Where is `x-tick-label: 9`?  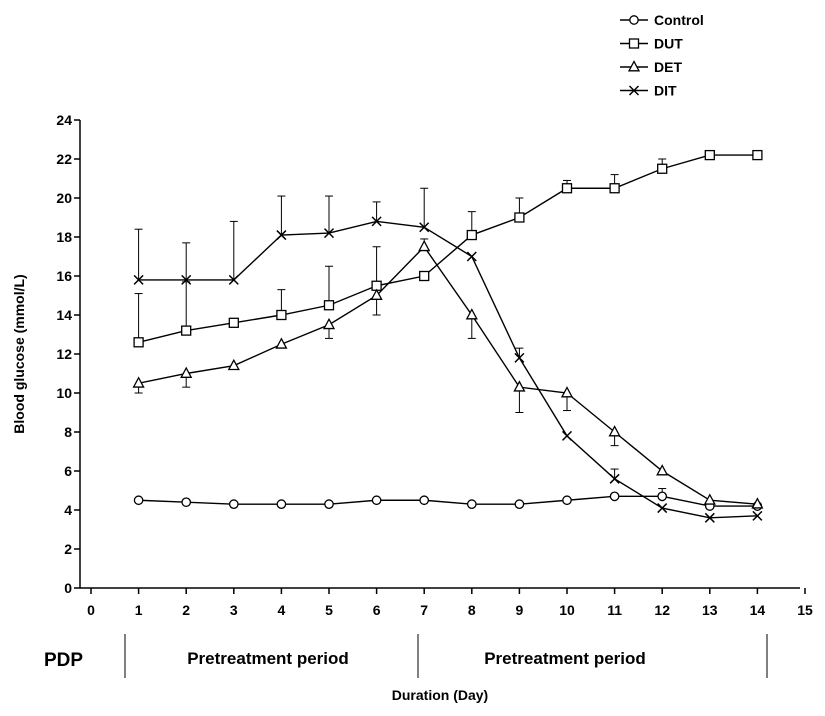 x-tick-label: 9 is located at coordinates (520, 610).